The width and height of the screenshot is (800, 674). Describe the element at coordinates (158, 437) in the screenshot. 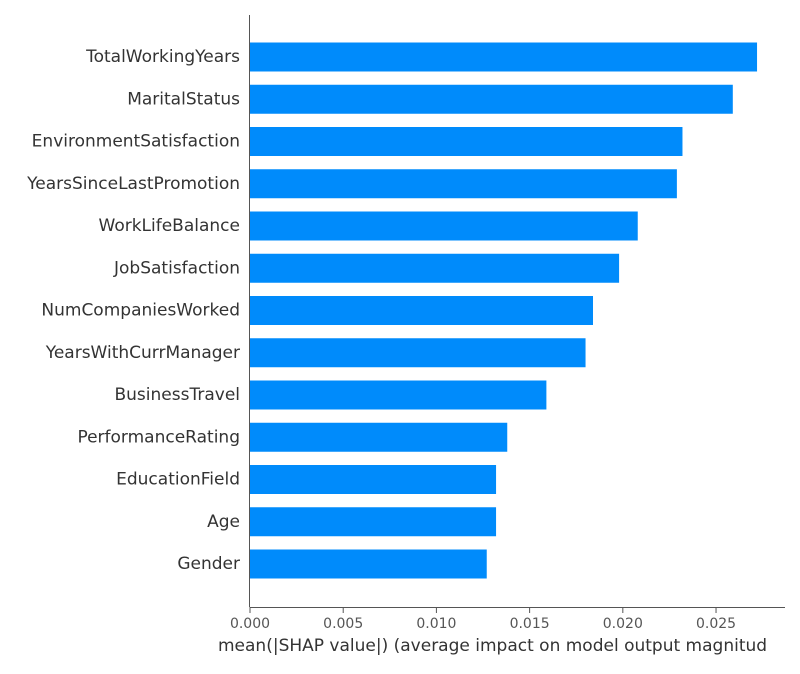

I see `category-label: PerformanceRating` at that location.